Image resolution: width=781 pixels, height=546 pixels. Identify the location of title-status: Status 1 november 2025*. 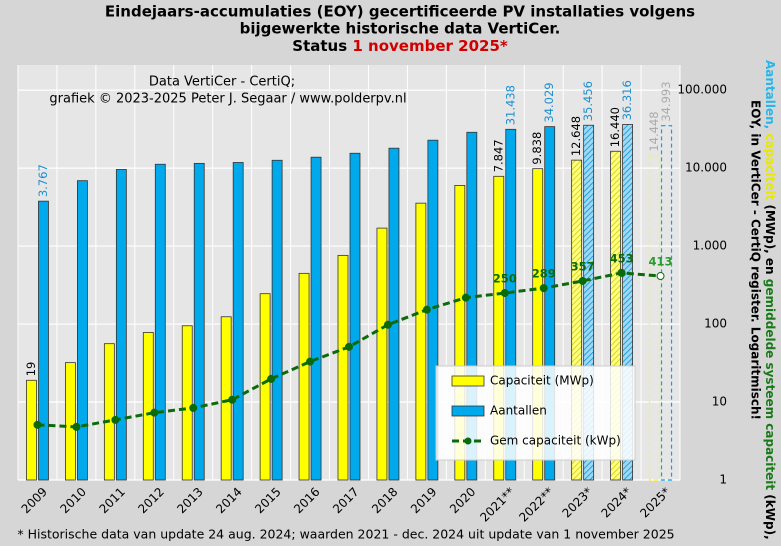
(400, 46).